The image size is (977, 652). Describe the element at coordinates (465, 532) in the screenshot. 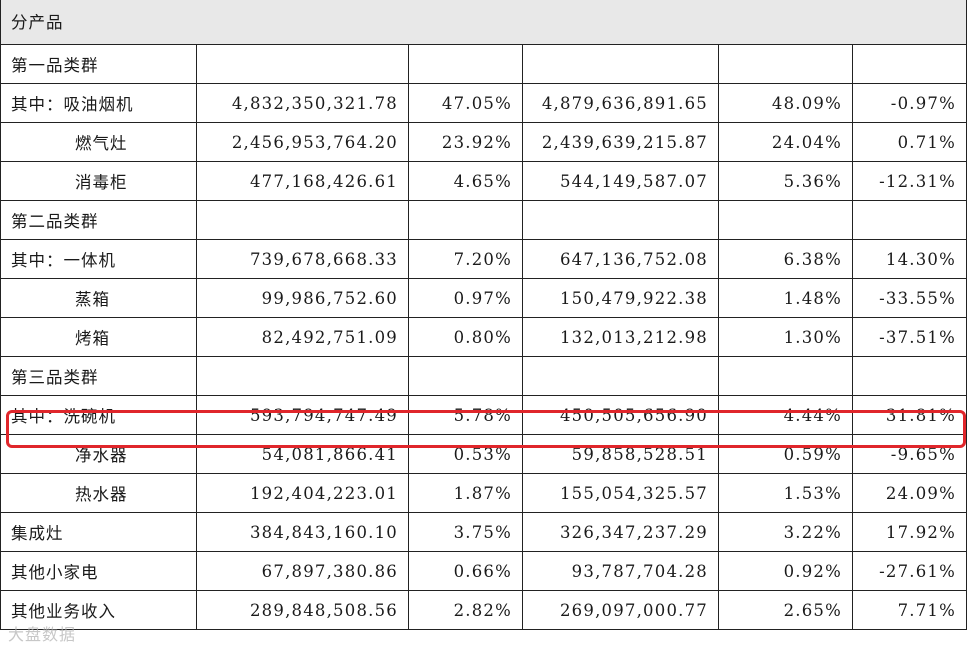

I see `table-cell: 3.75%` at that location.